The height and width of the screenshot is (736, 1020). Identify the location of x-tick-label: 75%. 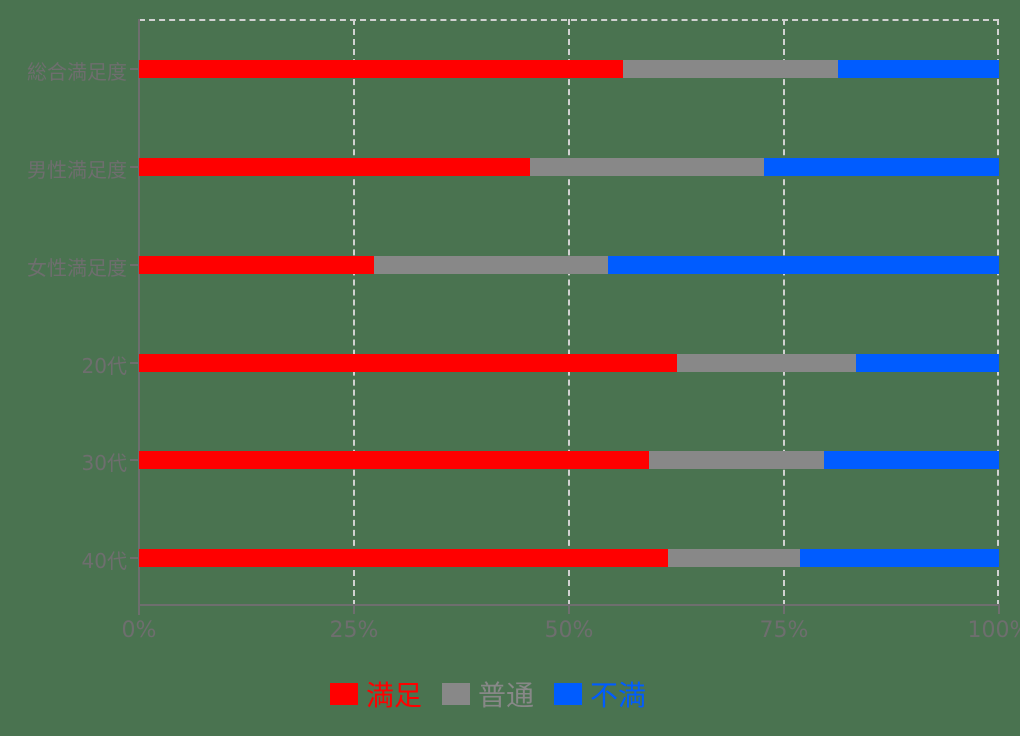
(784, 630).